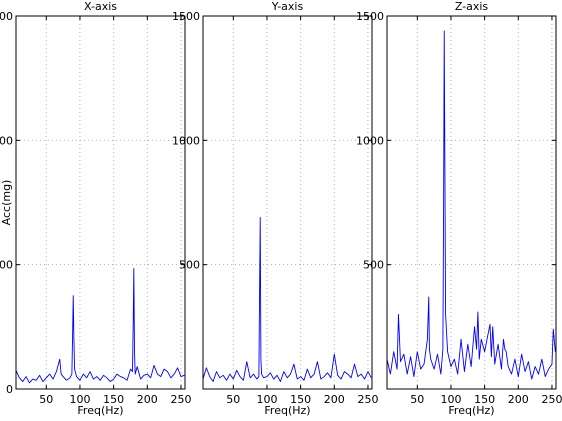 The height and width of the screenshot is (421, 562). What do you see at coordinates (100, 6) in the screenshot?
I see `panel-title: X-axis` at bounding box center [100, 6].